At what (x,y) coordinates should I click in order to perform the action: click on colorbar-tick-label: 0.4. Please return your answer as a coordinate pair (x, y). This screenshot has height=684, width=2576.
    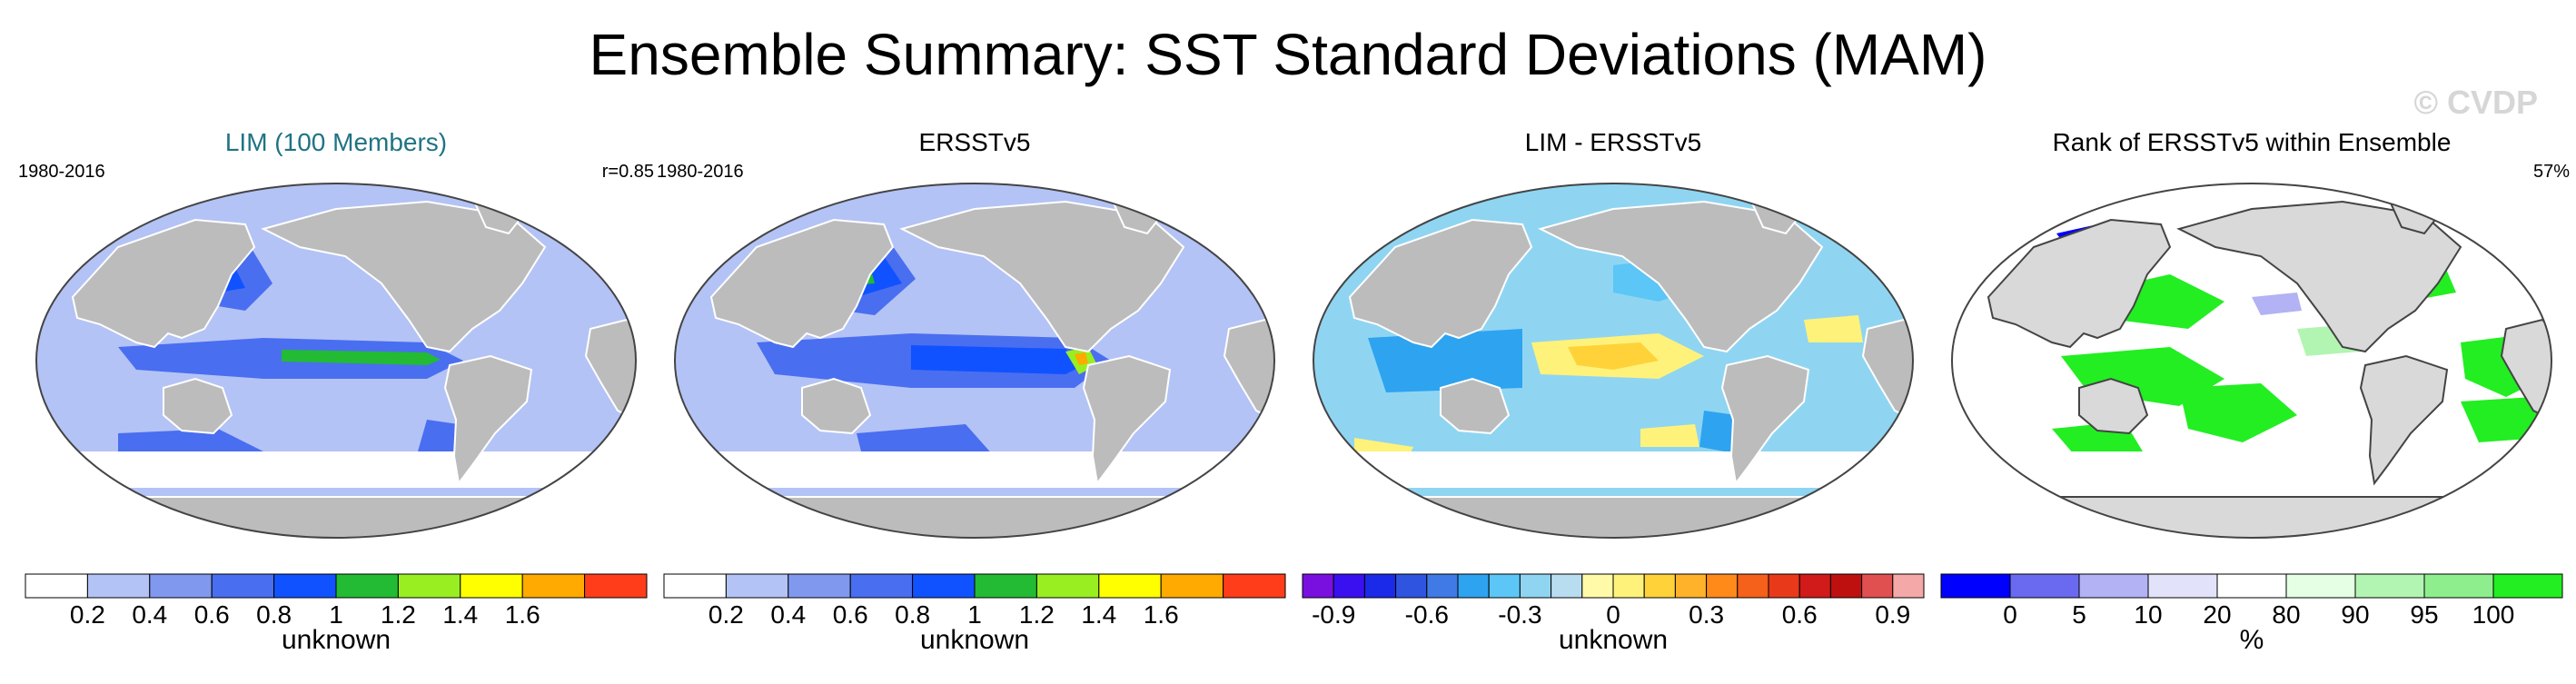
    Looking at the image, I should click on (149, 613).